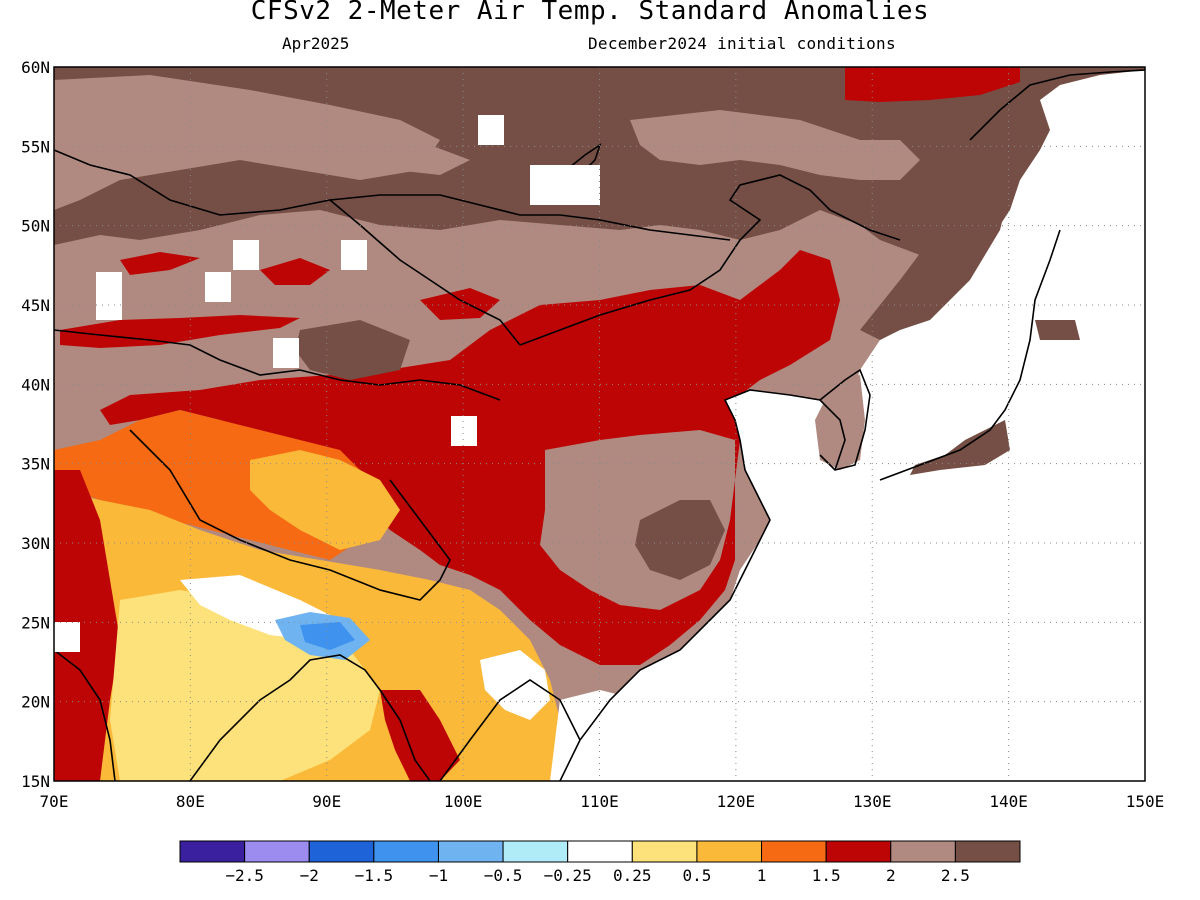 The width and height of the screenshot is (1200, 900). What do you see at coordinates (1057, 105) in the screenshot?
I see `coastline-russia-pacific` at bounding box center [1057, 105].